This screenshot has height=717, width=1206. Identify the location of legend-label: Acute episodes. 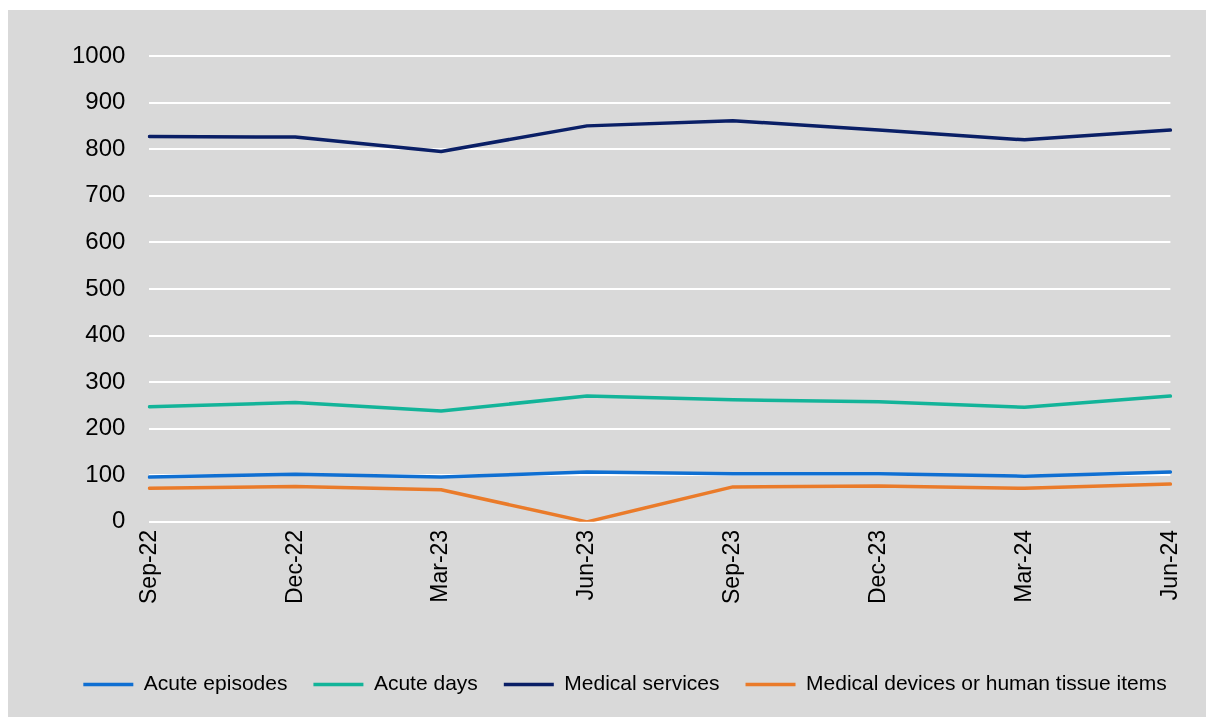
(215, 683).